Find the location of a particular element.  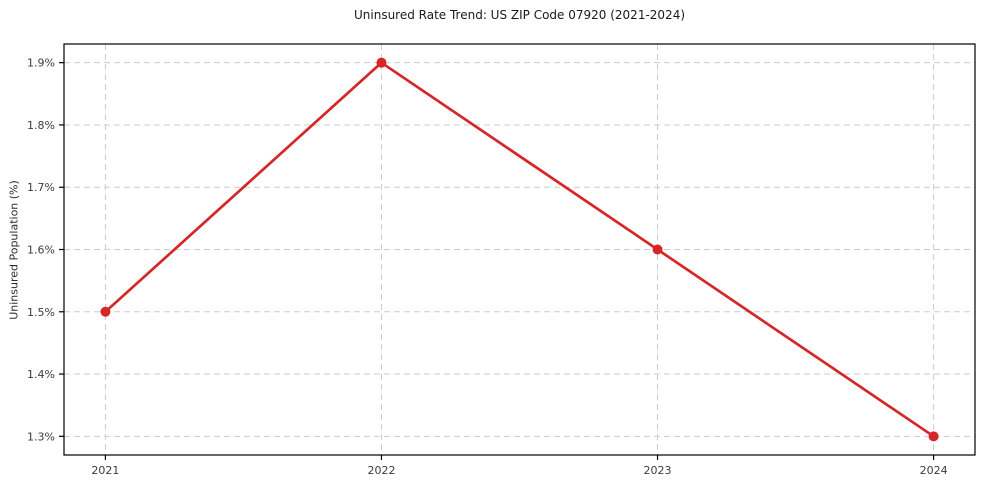

y-tick-label: 1.7% is located at coordinates (41, 187).